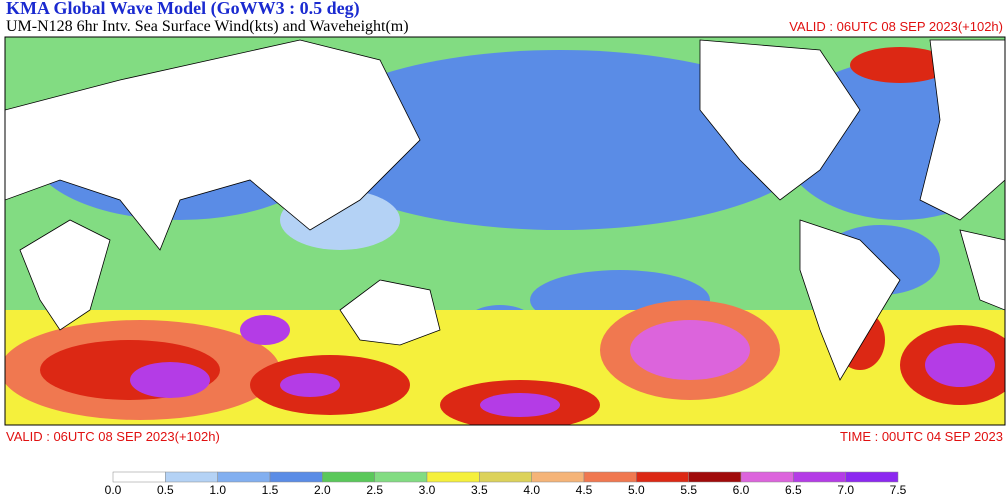  What do you see at coordinates (793, 489) in the screenshot?
I see `colorbar-label: 6.5` at bounding box center [793, 489].